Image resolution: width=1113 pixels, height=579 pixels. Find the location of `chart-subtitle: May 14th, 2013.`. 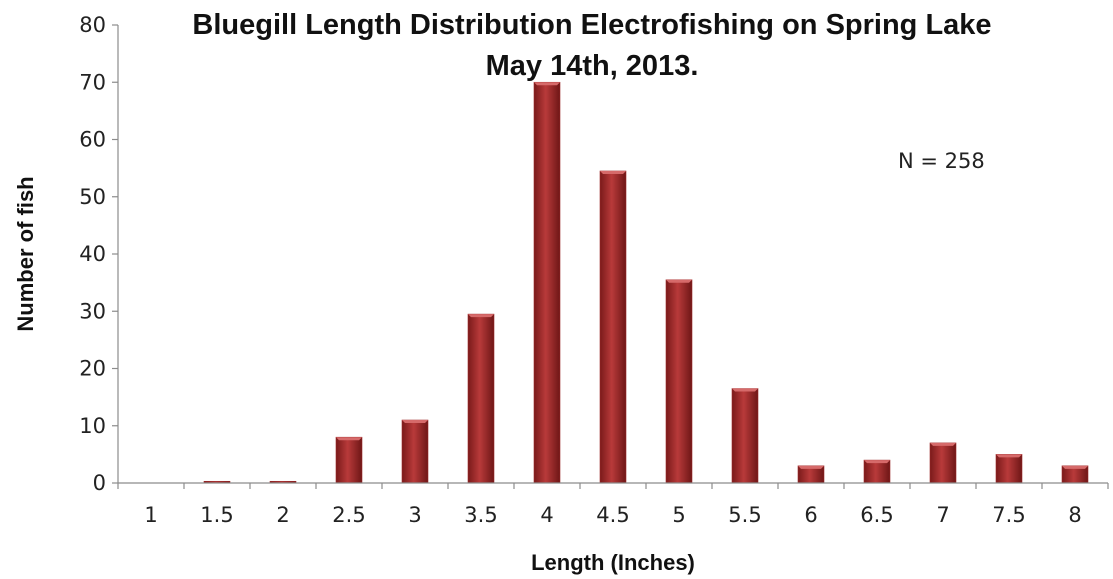

chart-subtitle: May 14th, 2013. is located at coordinates (592, 66).